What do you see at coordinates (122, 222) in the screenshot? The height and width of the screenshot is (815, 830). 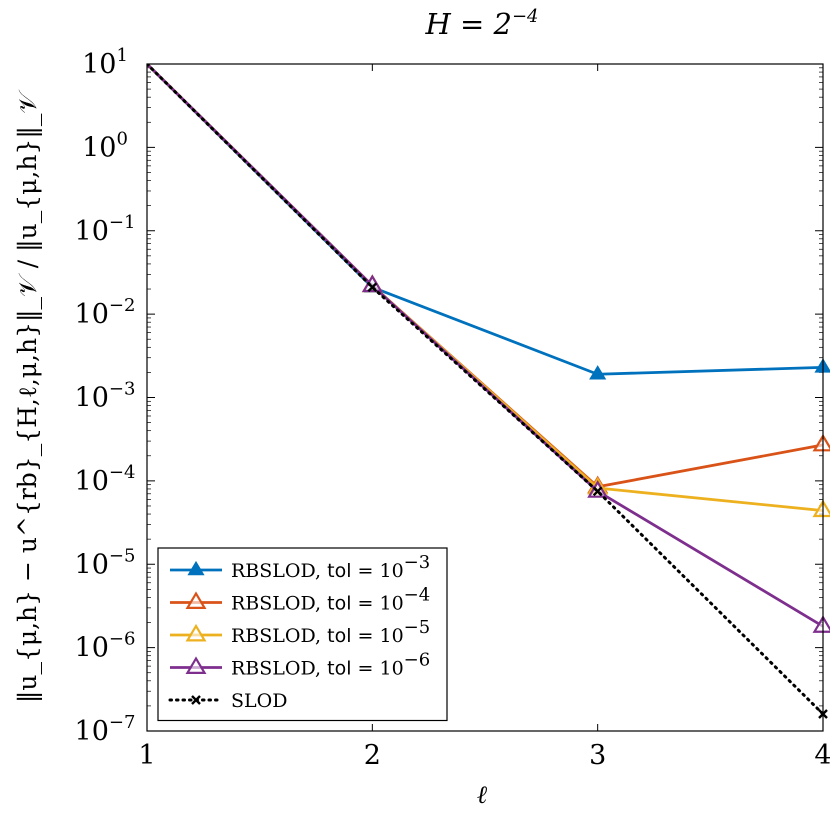 I see `y-tick-exp: −1` at bounding box center [122, 222].